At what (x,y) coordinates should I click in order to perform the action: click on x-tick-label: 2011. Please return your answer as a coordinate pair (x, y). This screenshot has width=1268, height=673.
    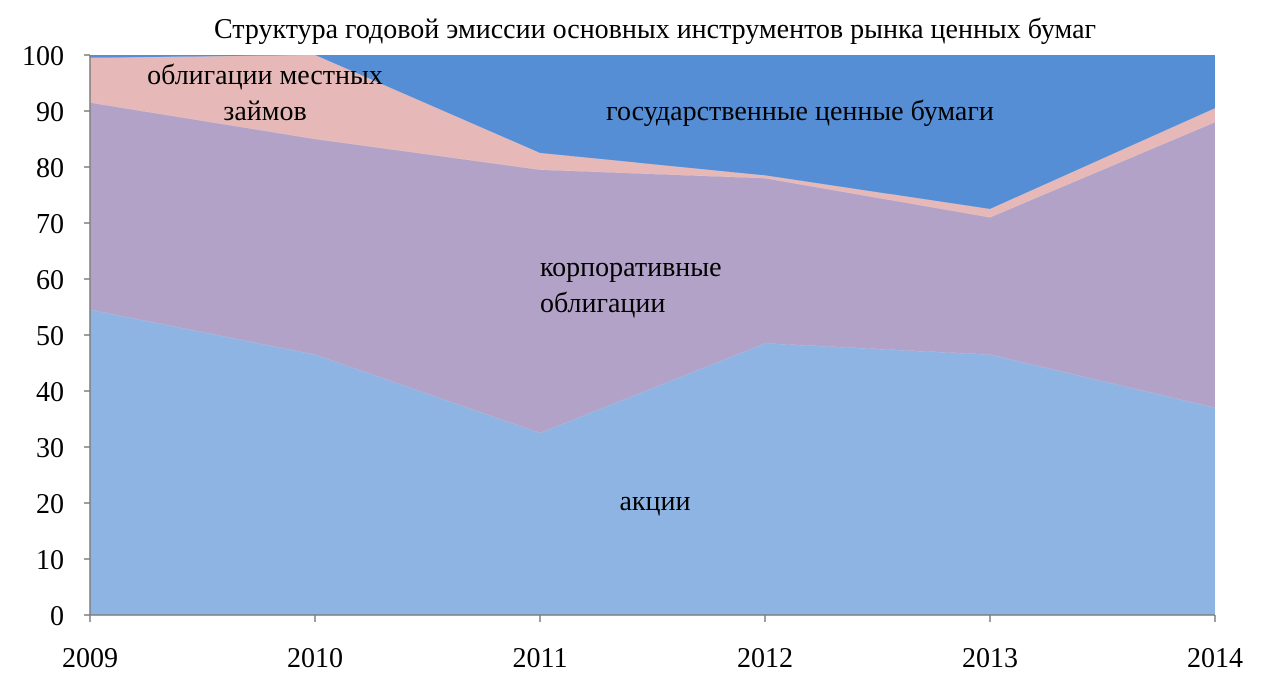
    Looking at the image, I should click on (540, 658).